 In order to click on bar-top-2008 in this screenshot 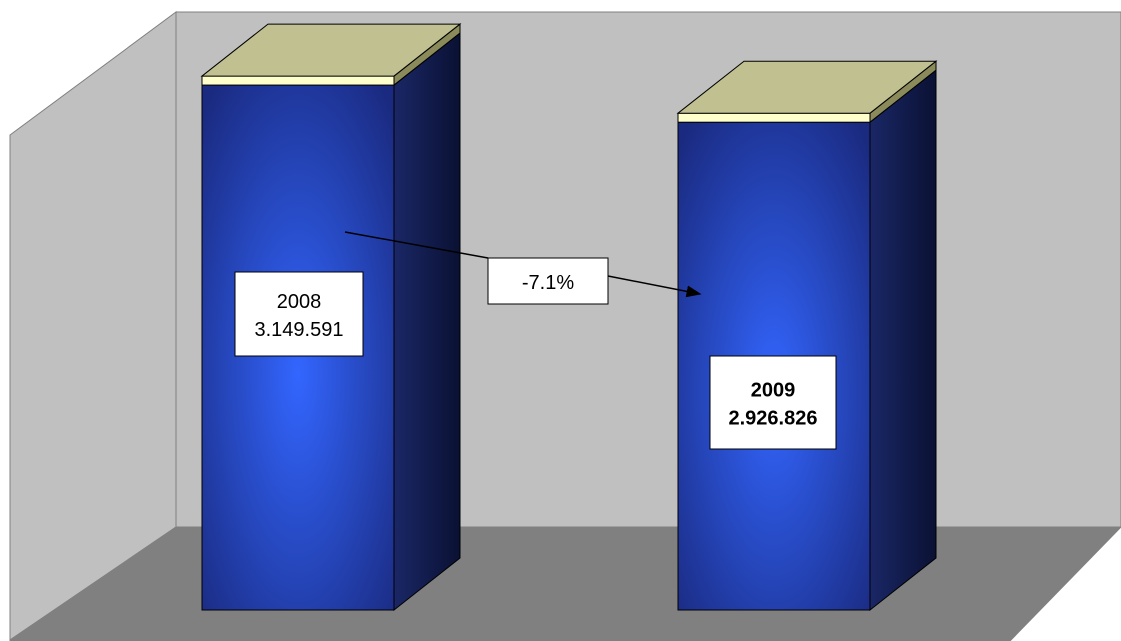, I will do `click(331, 50)`.